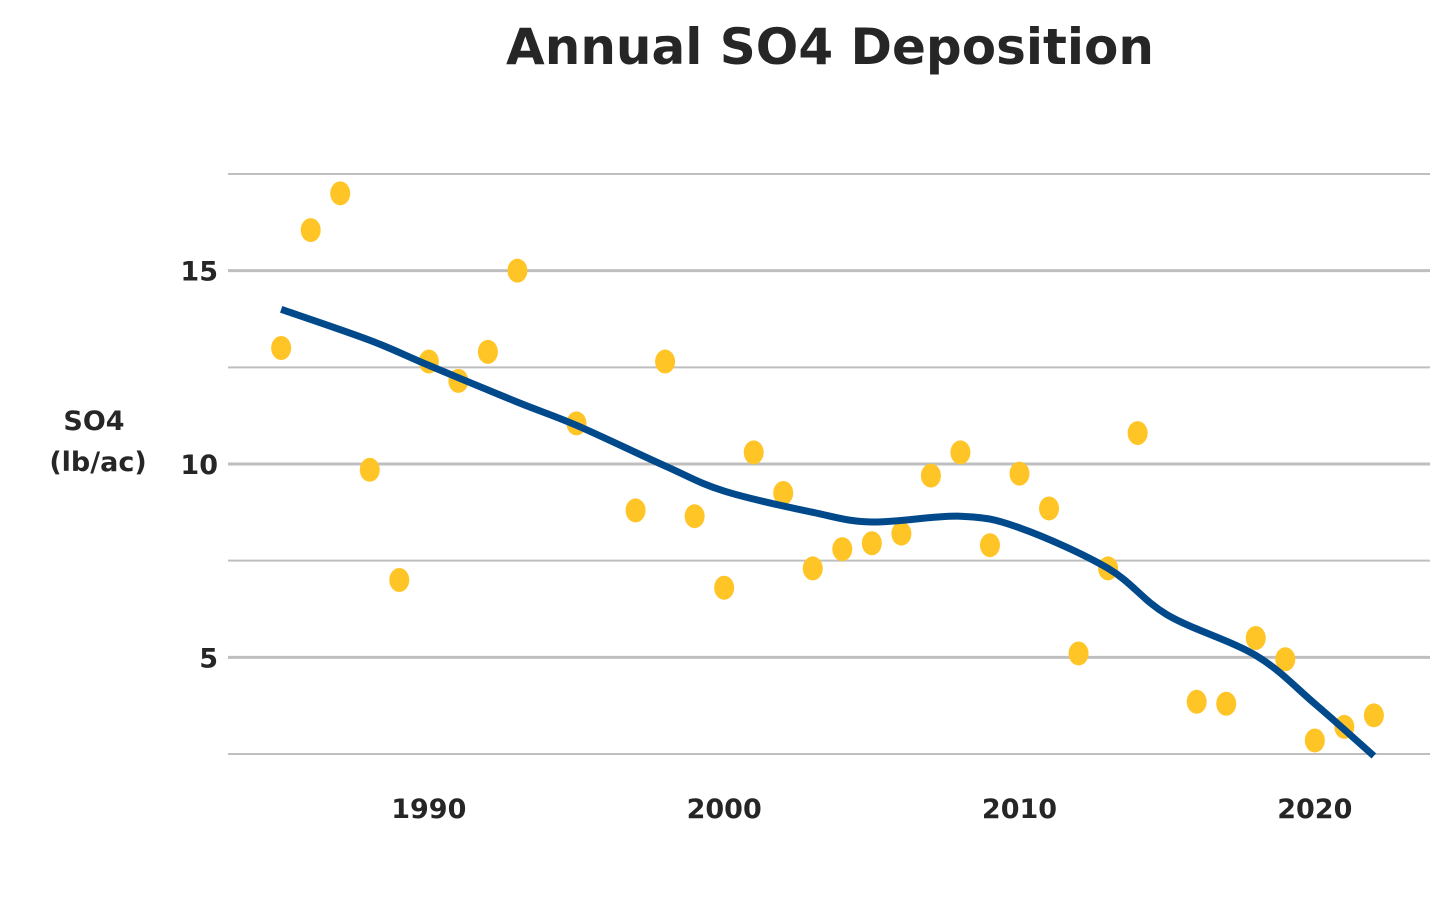  I want to click on y-axis-label-line2: (lb/ac), so click(97, 462).